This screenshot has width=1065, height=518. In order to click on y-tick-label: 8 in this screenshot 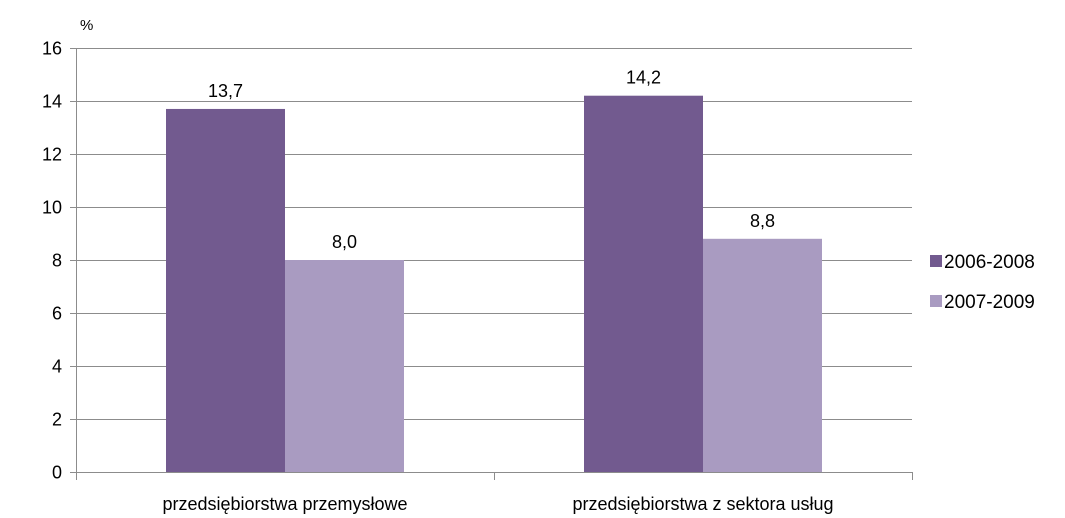, I will do `click(57, 261)`.